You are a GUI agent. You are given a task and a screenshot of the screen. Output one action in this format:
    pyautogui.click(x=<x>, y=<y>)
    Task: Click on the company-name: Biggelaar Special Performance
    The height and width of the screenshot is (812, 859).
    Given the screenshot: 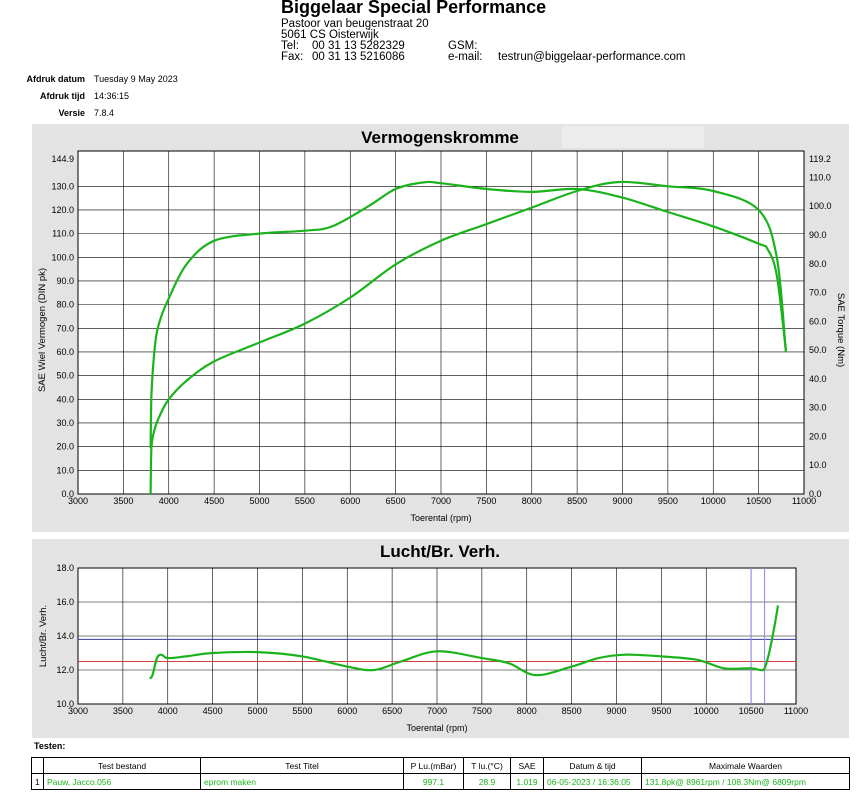 What is the action you would take?
    pyautogui.click(x=414, y=8)
    